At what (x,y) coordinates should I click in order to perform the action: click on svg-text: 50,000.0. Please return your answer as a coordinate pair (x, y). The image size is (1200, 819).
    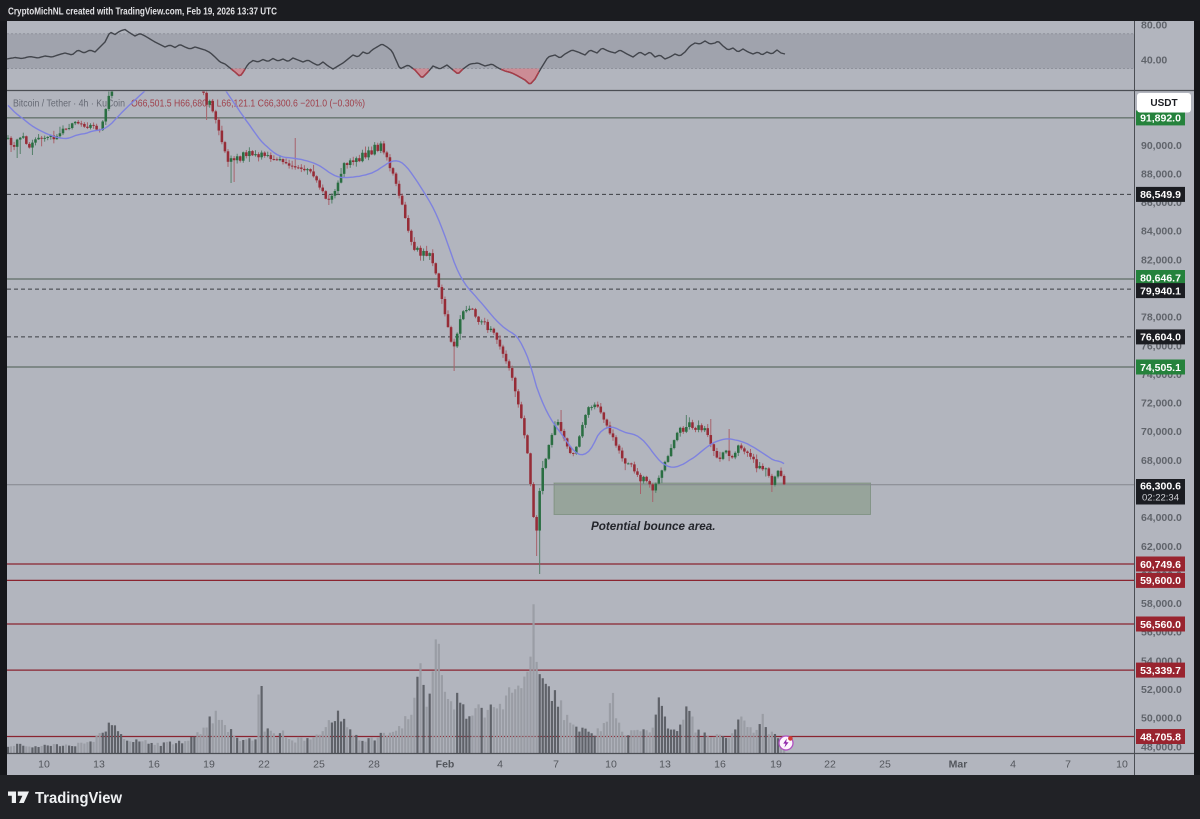
    Looking at the image, I should click on (1161, 719).